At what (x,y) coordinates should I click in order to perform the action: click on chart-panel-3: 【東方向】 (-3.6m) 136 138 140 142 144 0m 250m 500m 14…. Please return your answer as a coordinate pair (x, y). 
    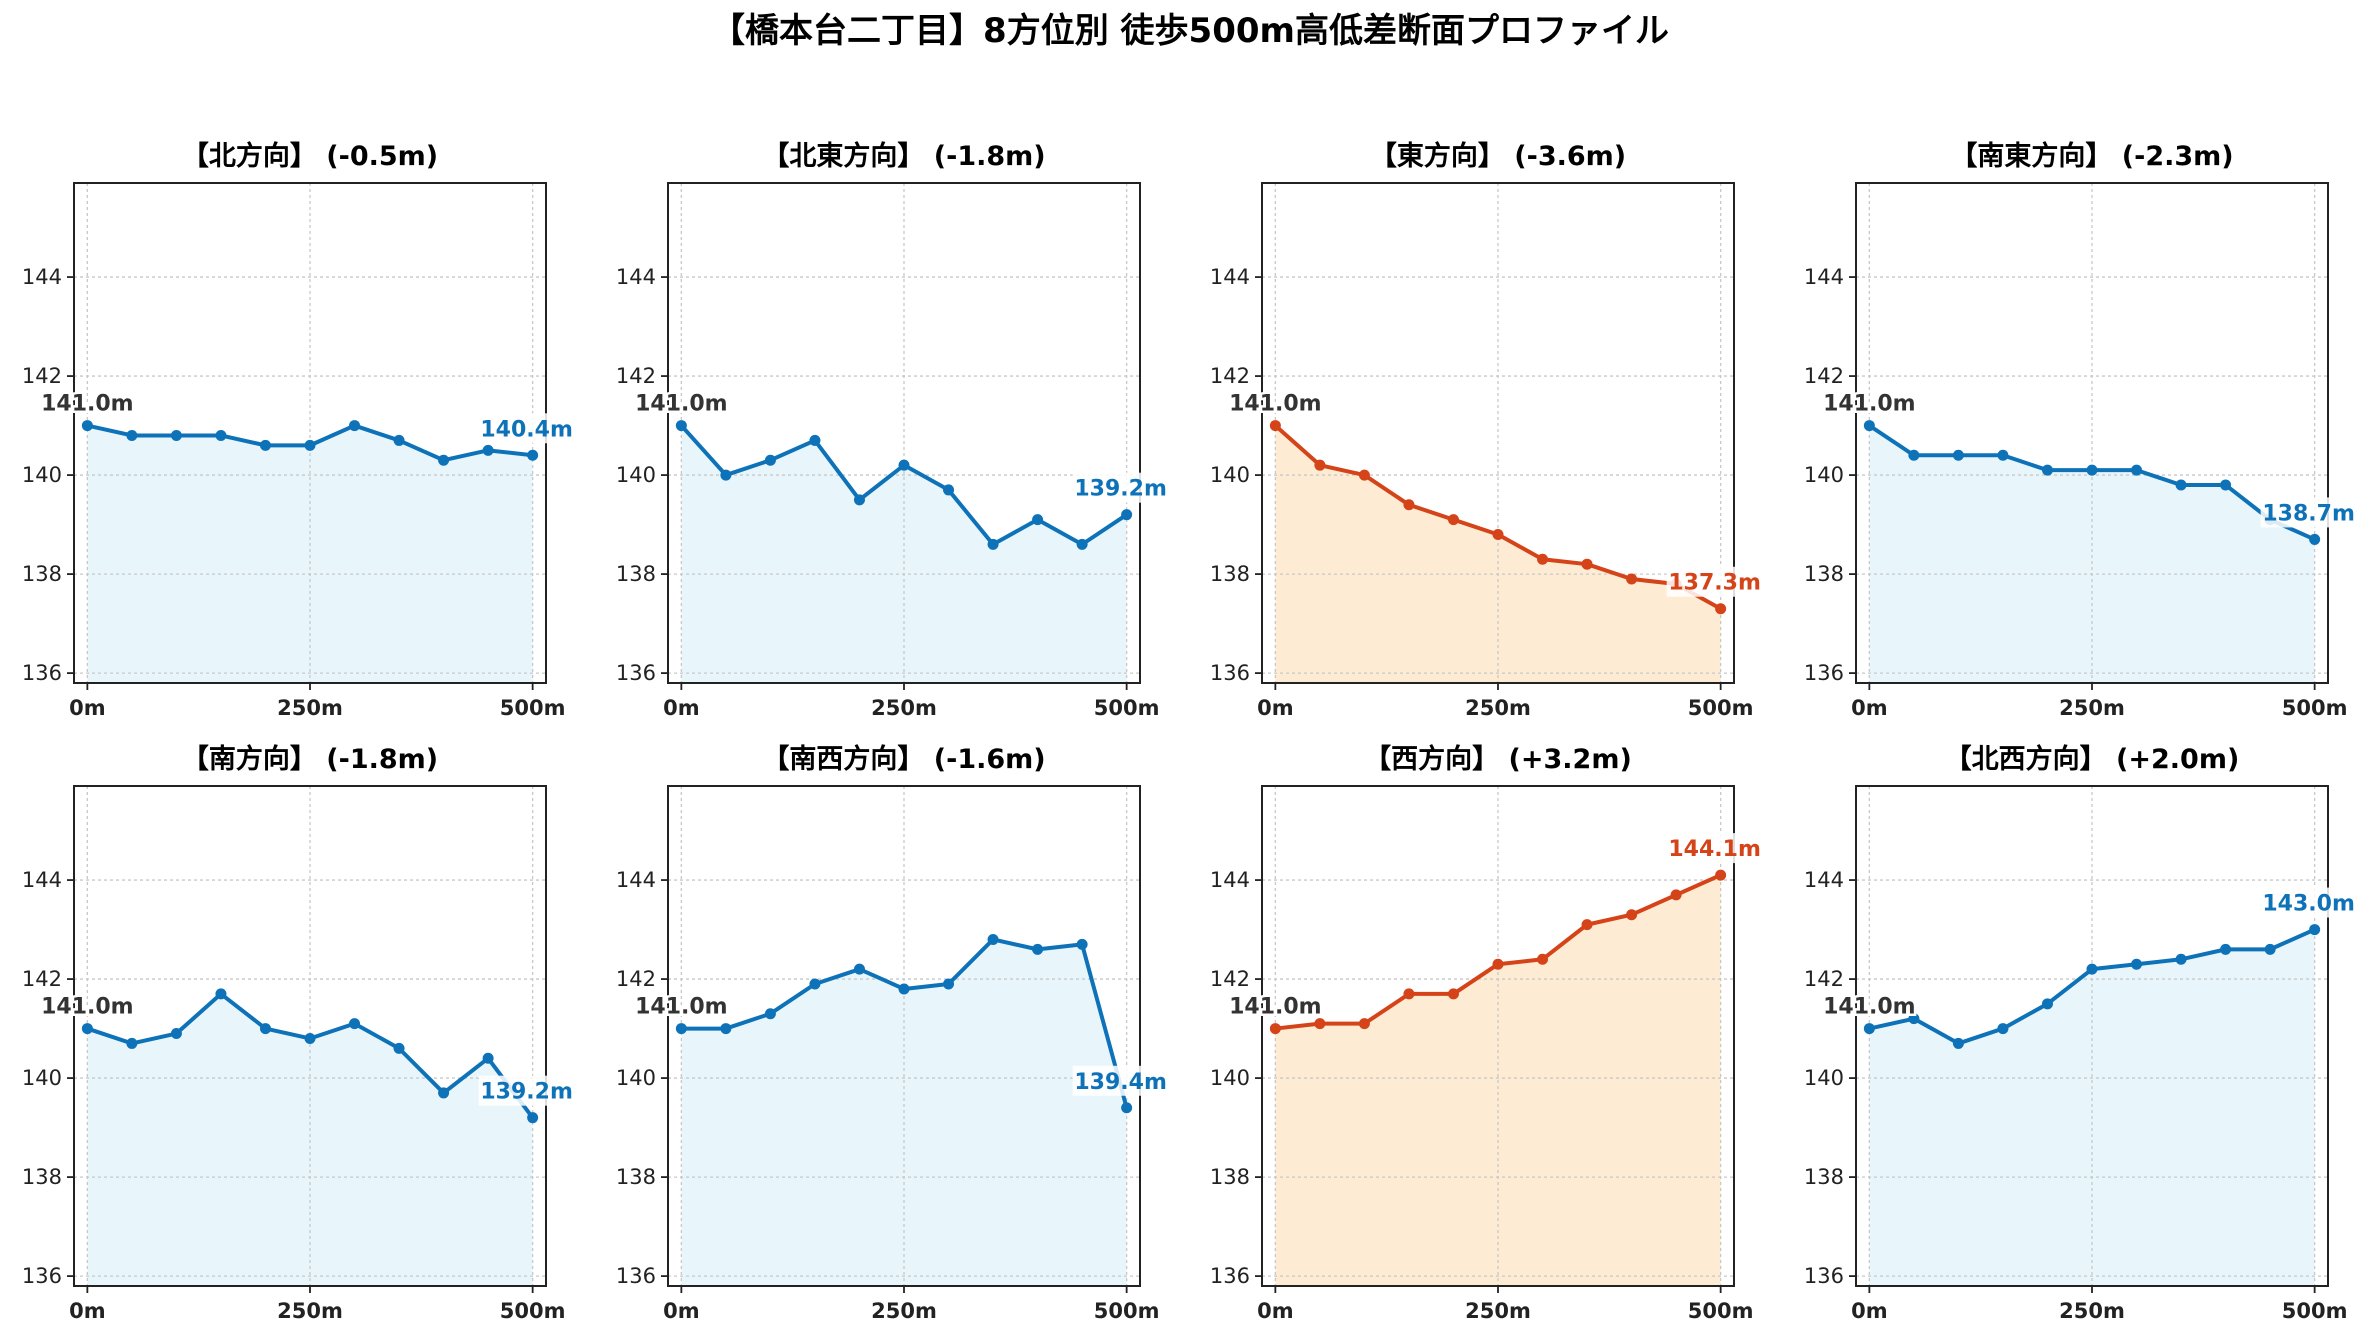
    Looking at the image, I should click on (1486, 430).